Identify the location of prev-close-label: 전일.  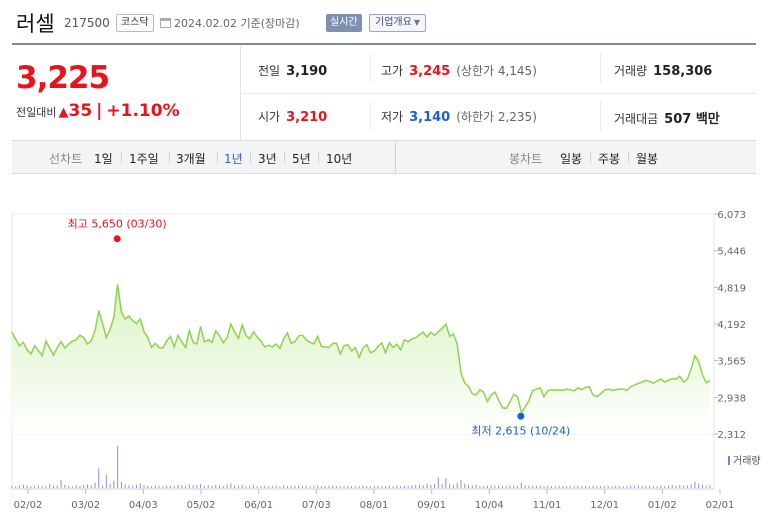
(269, 71).